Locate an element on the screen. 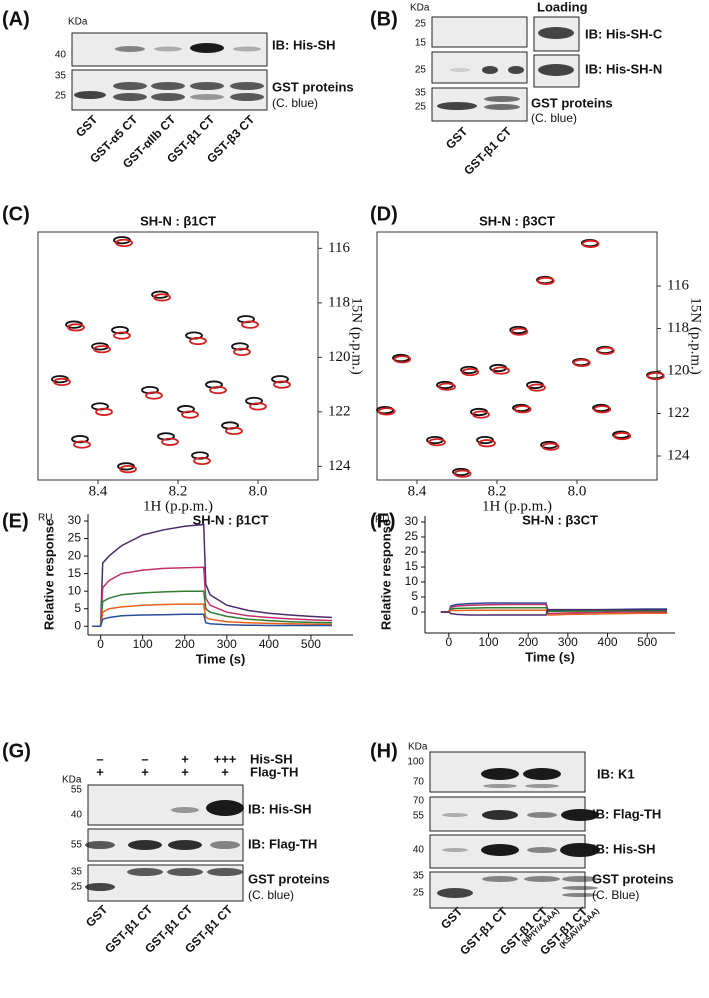  panel-label: (B) is located at coordinates (384, 19).